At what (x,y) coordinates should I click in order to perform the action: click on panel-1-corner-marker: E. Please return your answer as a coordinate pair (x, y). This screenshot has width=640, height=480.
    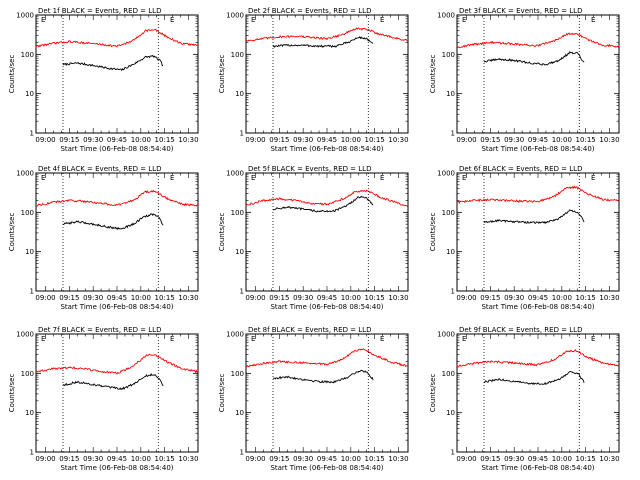
    Looking at the image, I should click on (172, 20).